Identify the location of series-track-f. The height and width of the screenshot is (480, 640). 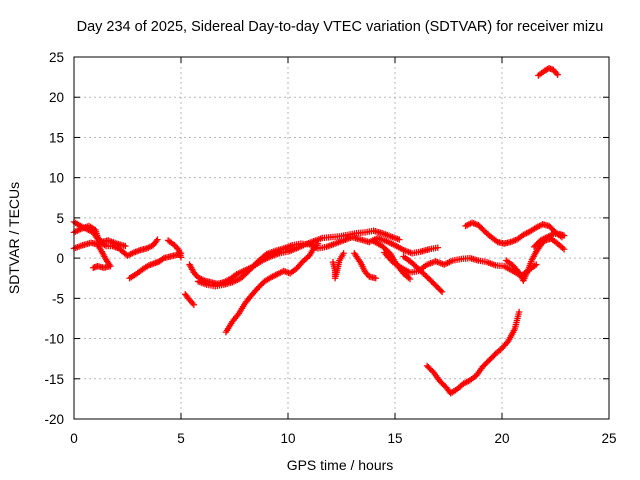
(190, 299).